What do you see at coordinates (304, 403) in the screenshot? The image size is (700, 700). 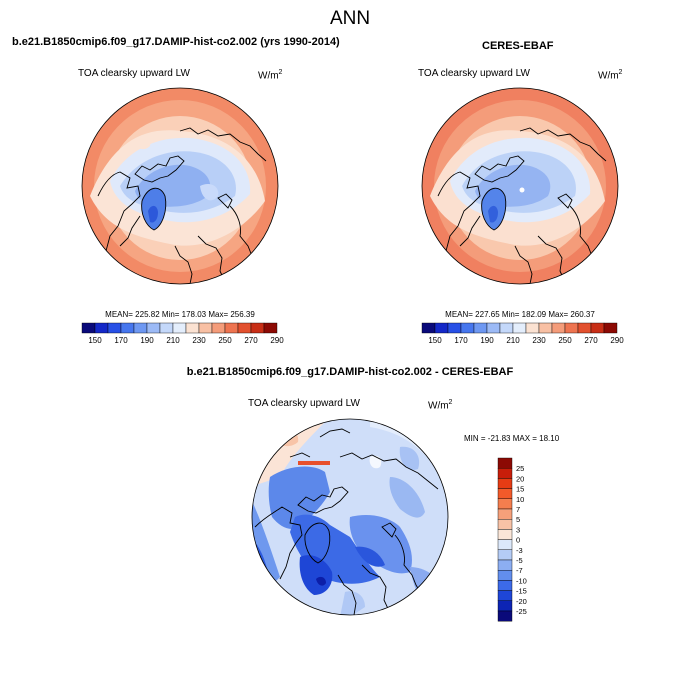 I see `diff-variable-label: TOA clearsky upward LW` at bounding box center [304, 403].